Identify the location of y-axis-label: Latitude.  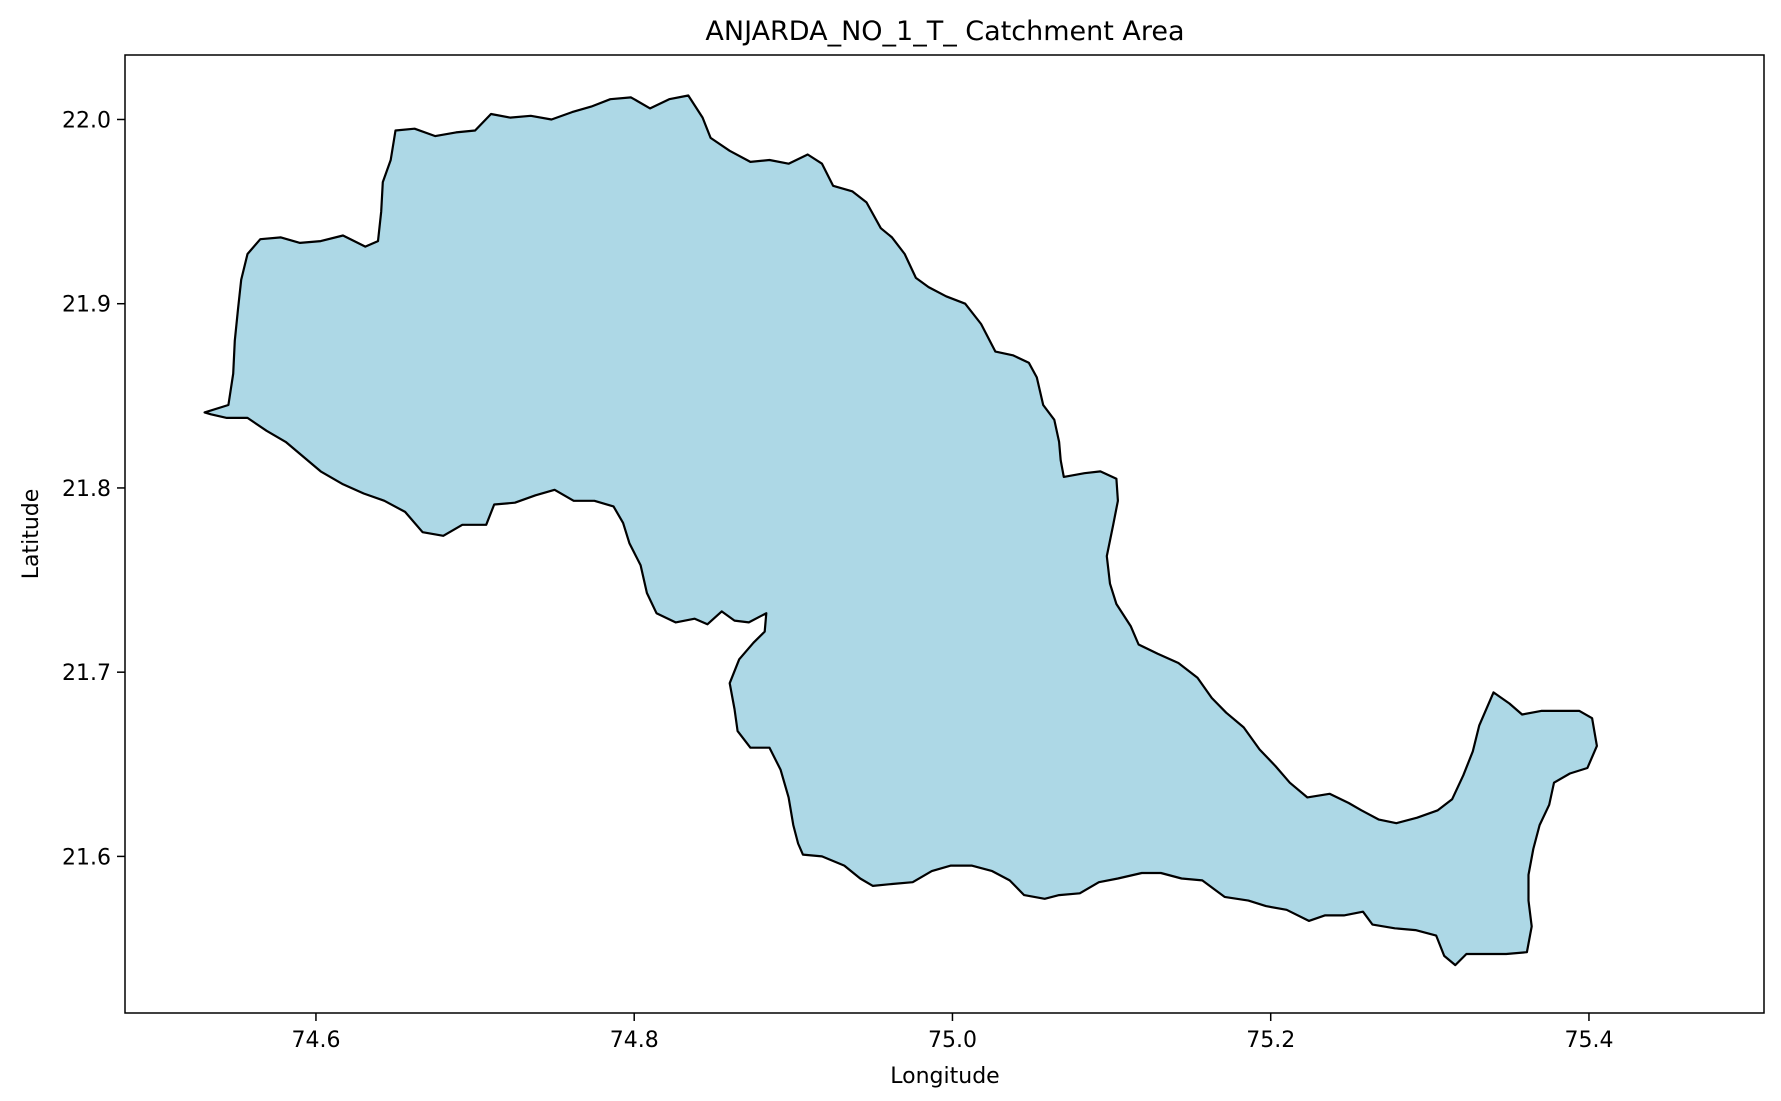
(31, 534).